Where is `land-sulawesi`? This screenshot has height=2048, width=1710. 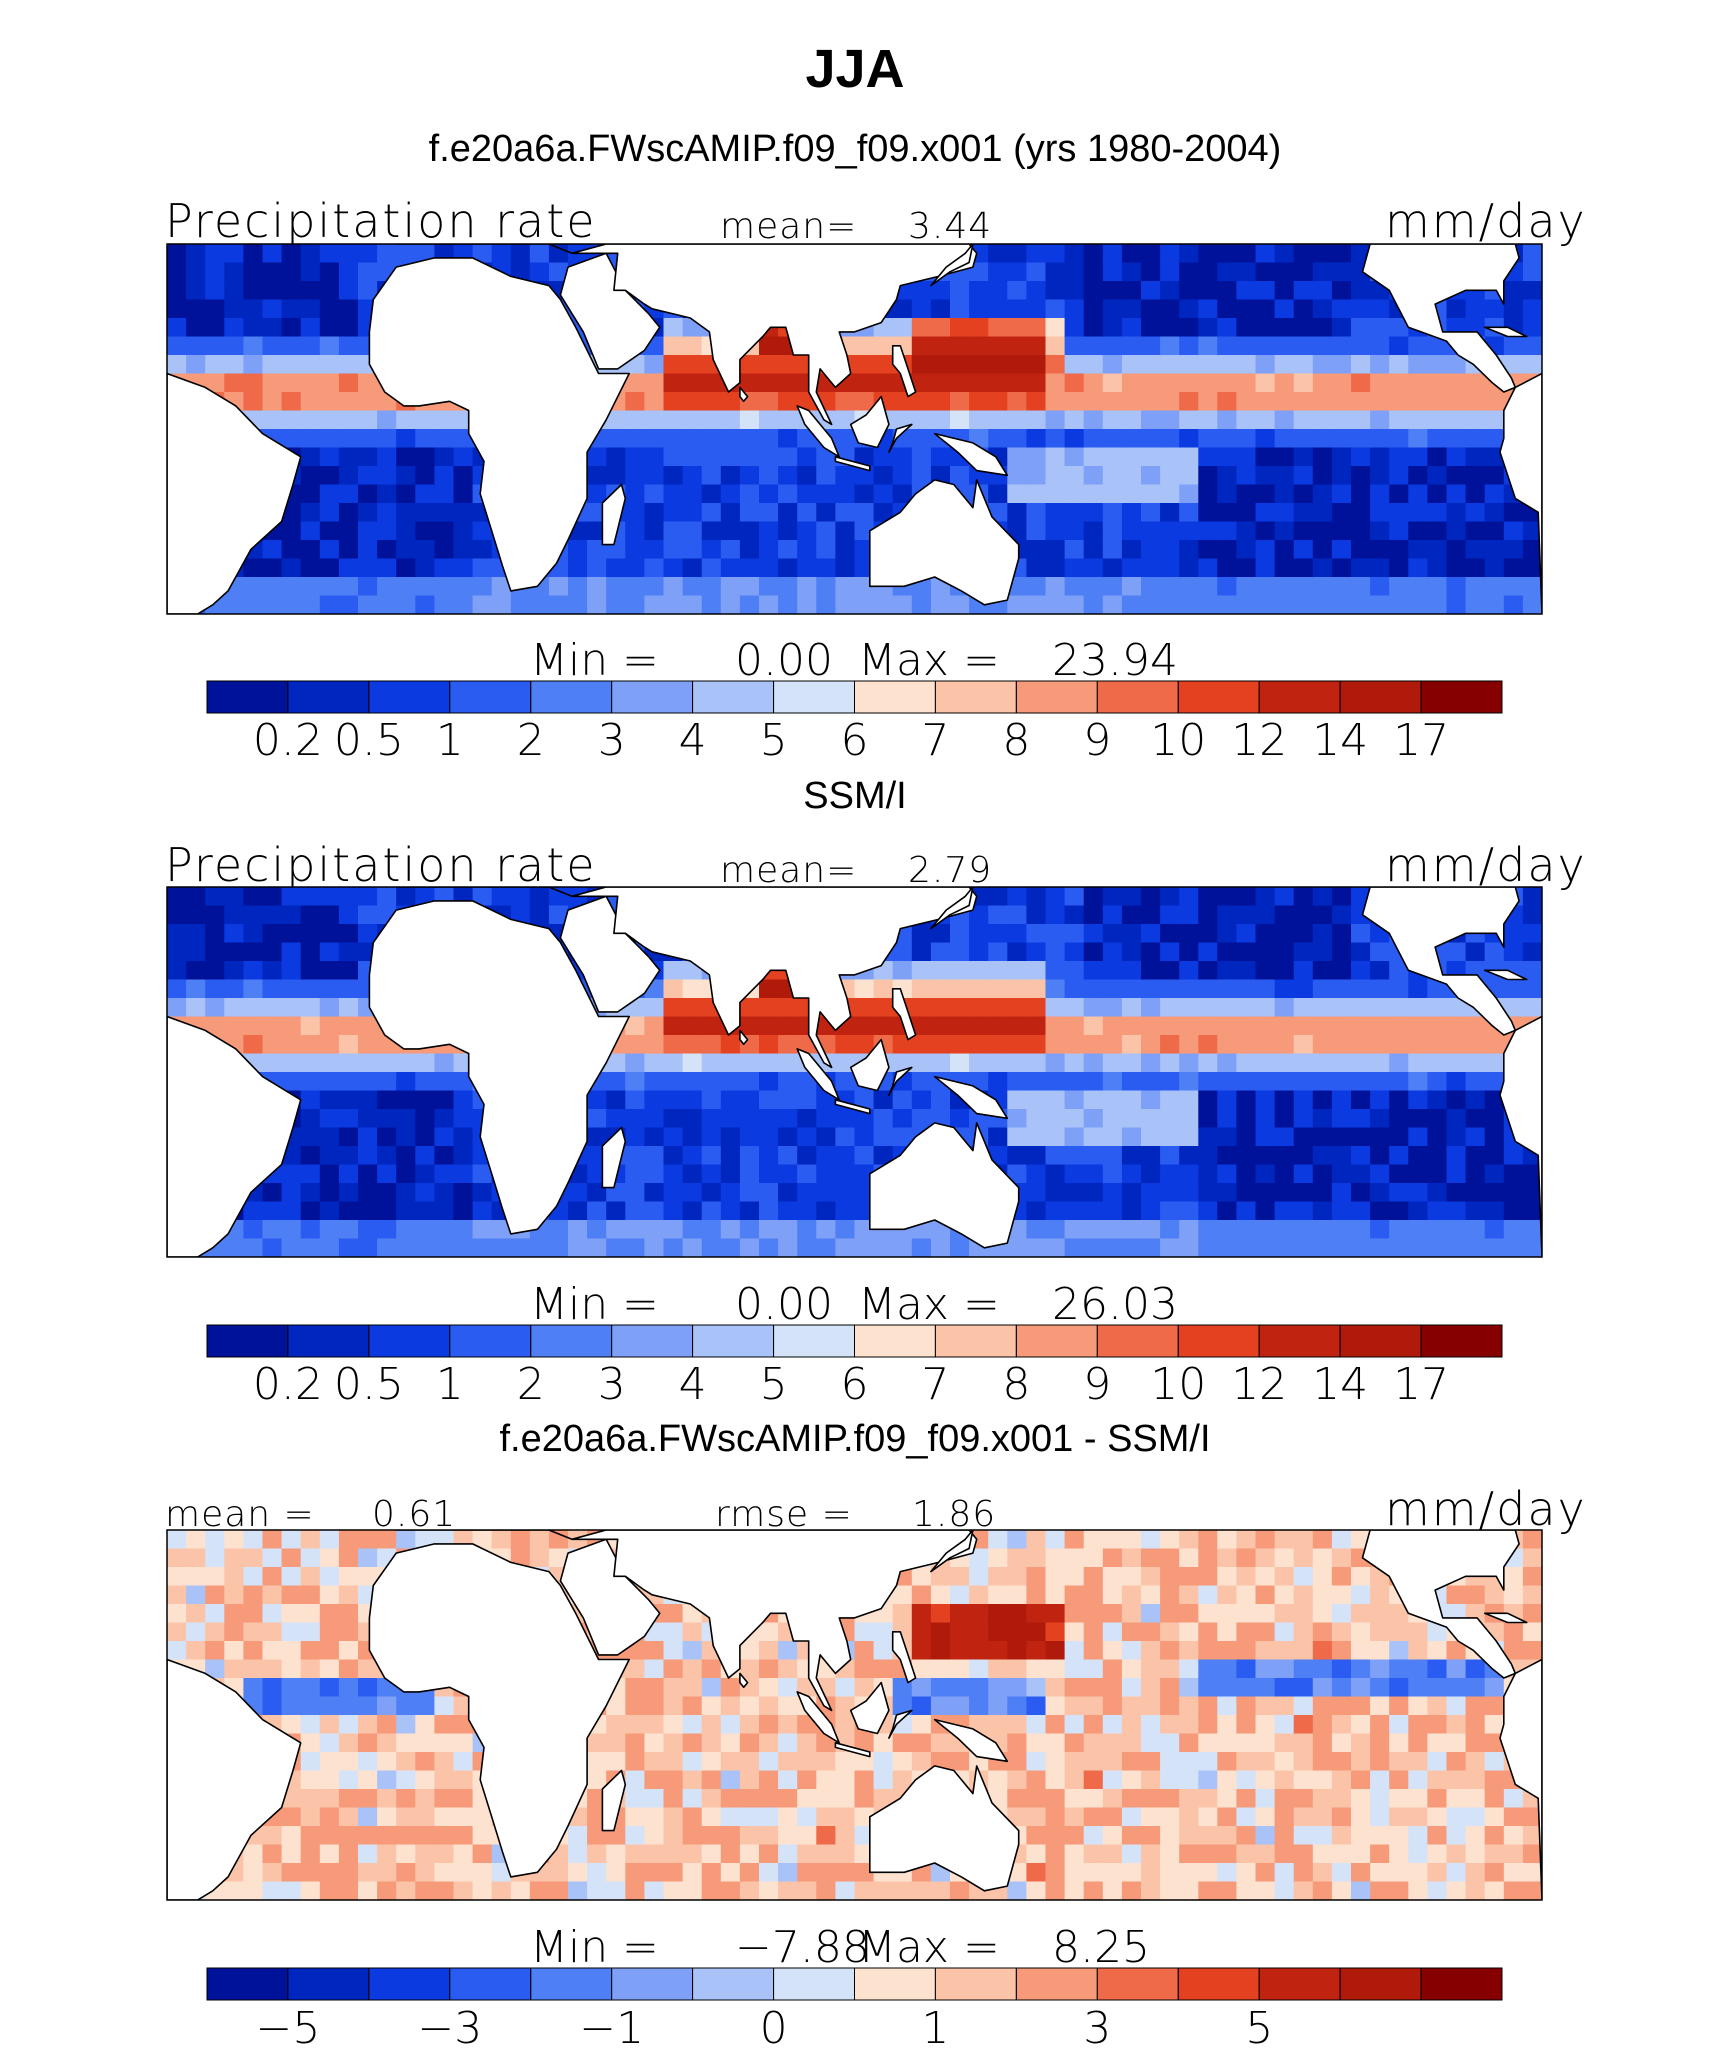
land-sulawesi is located at coordinates (900, 1724).